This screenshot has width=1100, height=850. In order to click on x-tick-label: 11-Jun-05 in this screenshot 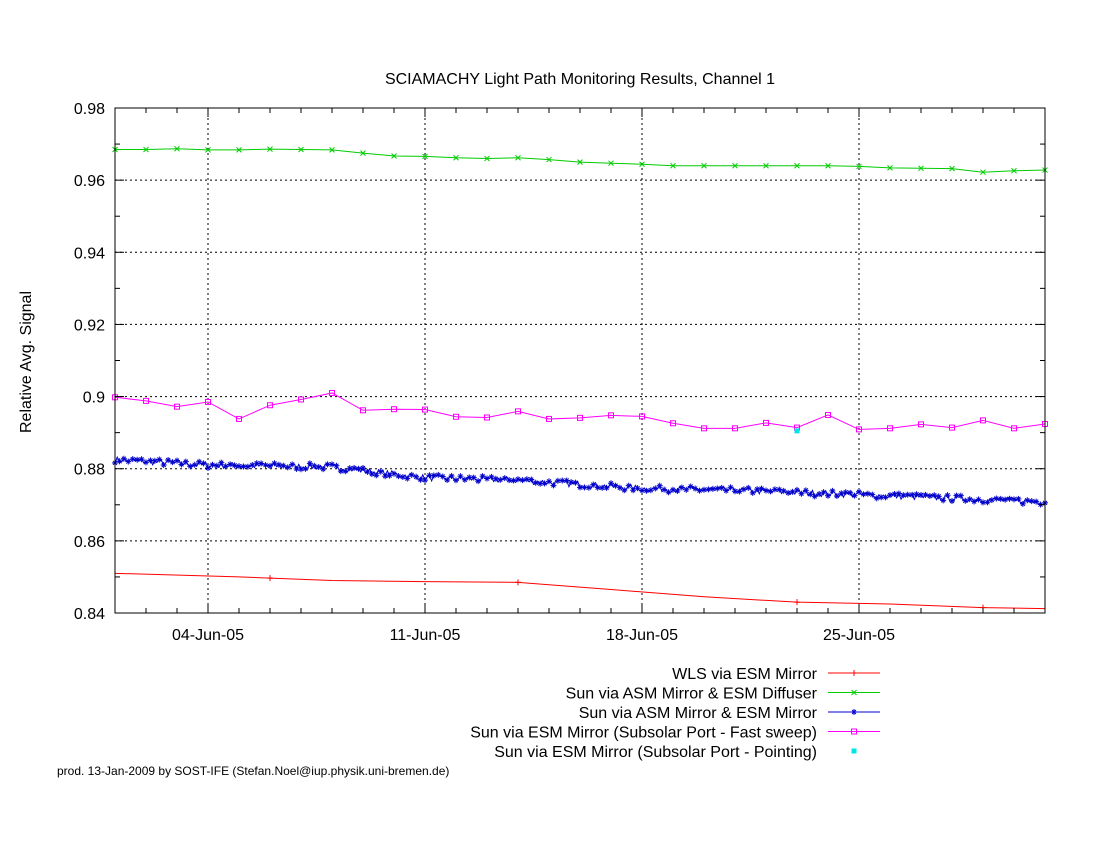, I will do `click(425, 635)`.